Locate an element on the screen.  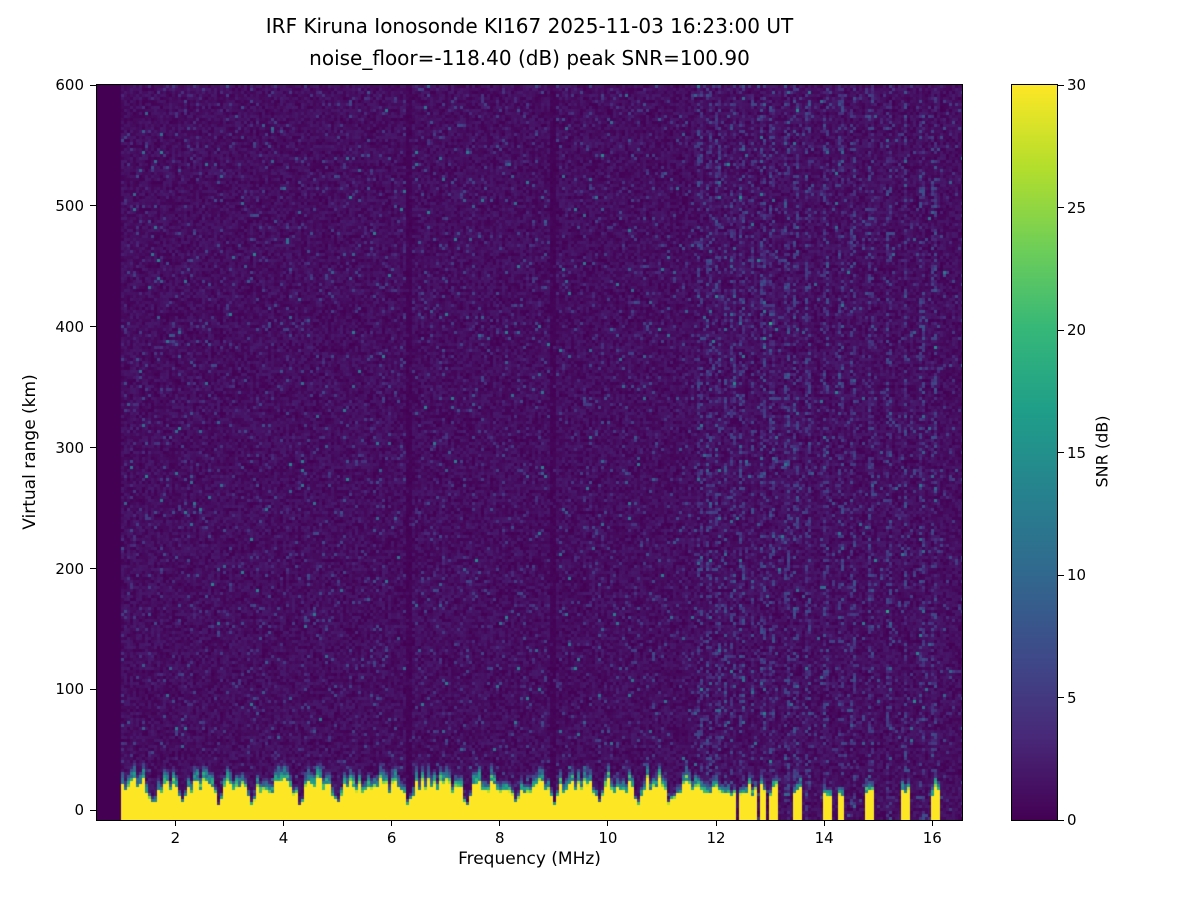
x-tick-label: 12 is located at coordinates (716, 838).